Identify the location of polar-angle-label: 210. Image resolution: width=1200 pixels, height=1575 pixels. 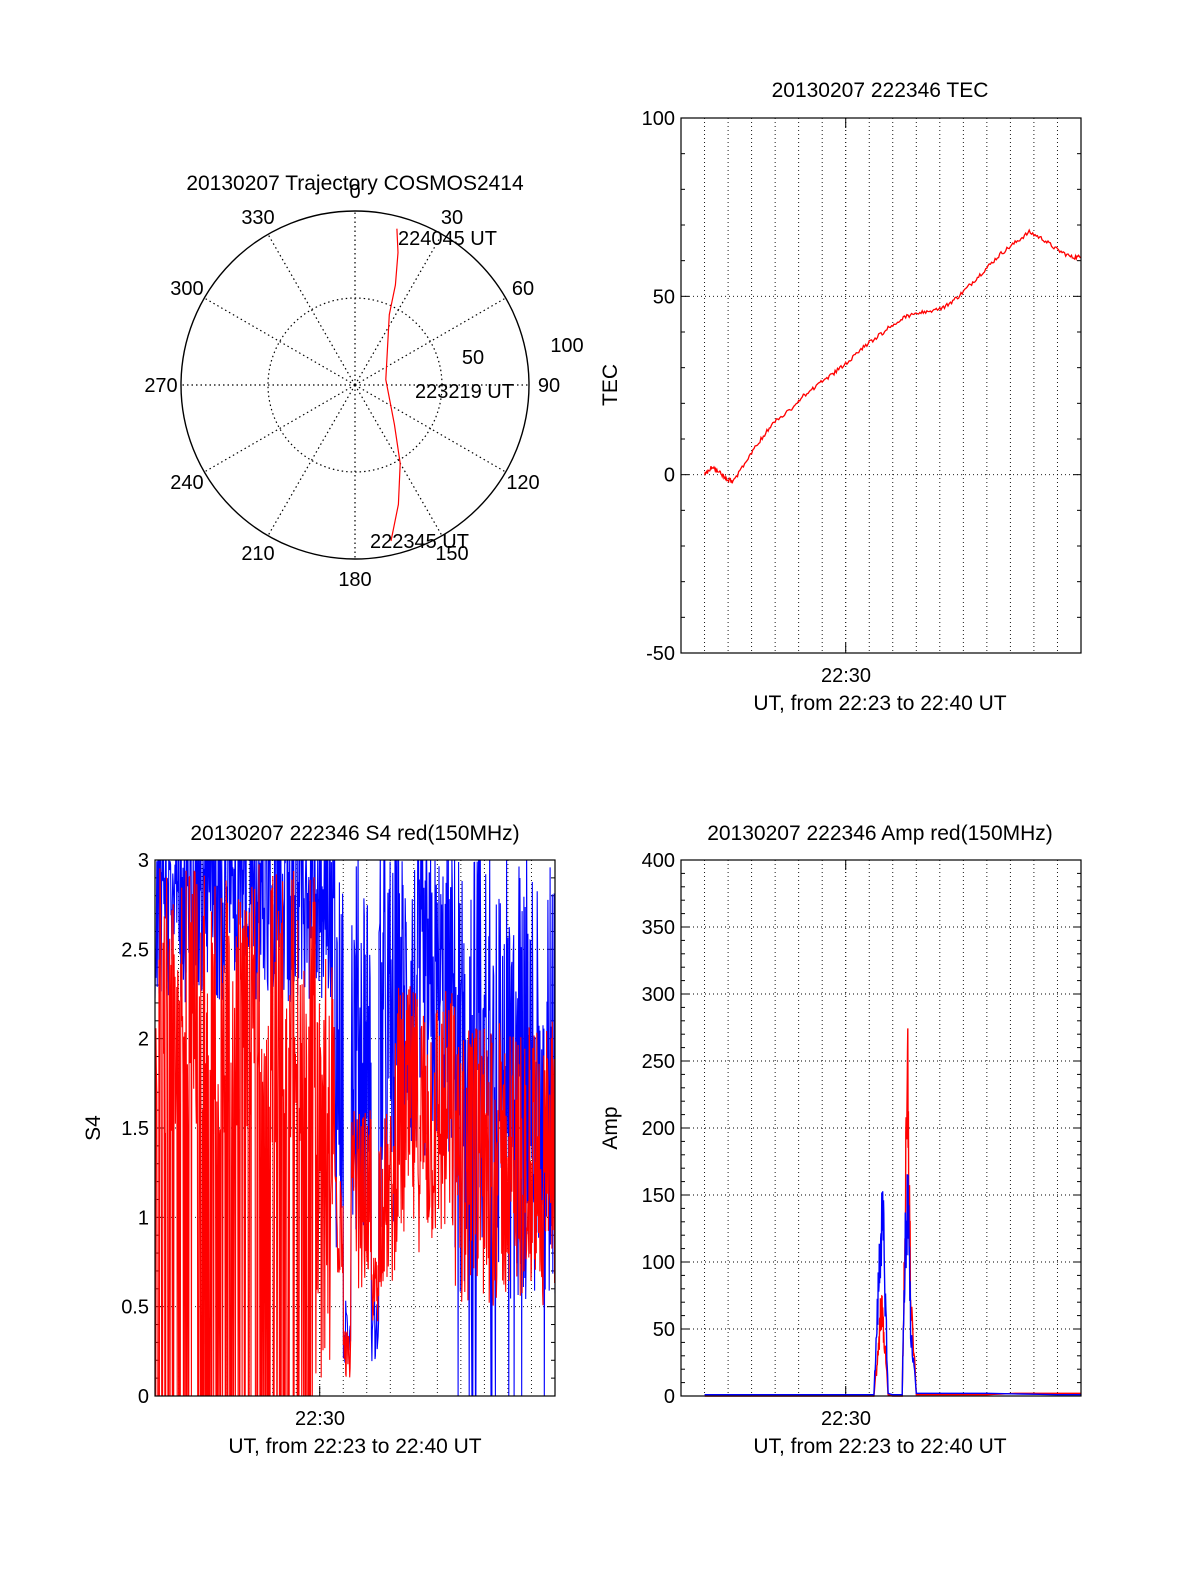
(257, 554).